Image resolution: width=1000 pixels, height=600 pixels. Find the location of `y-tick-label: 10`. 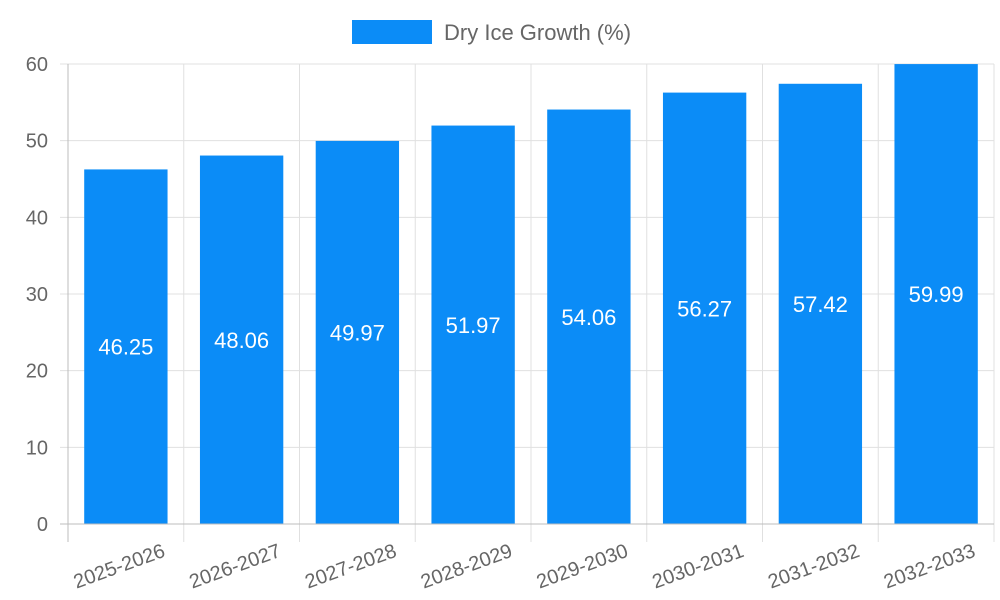

y-tick-label: 10 is located at coordinates (37, 448).